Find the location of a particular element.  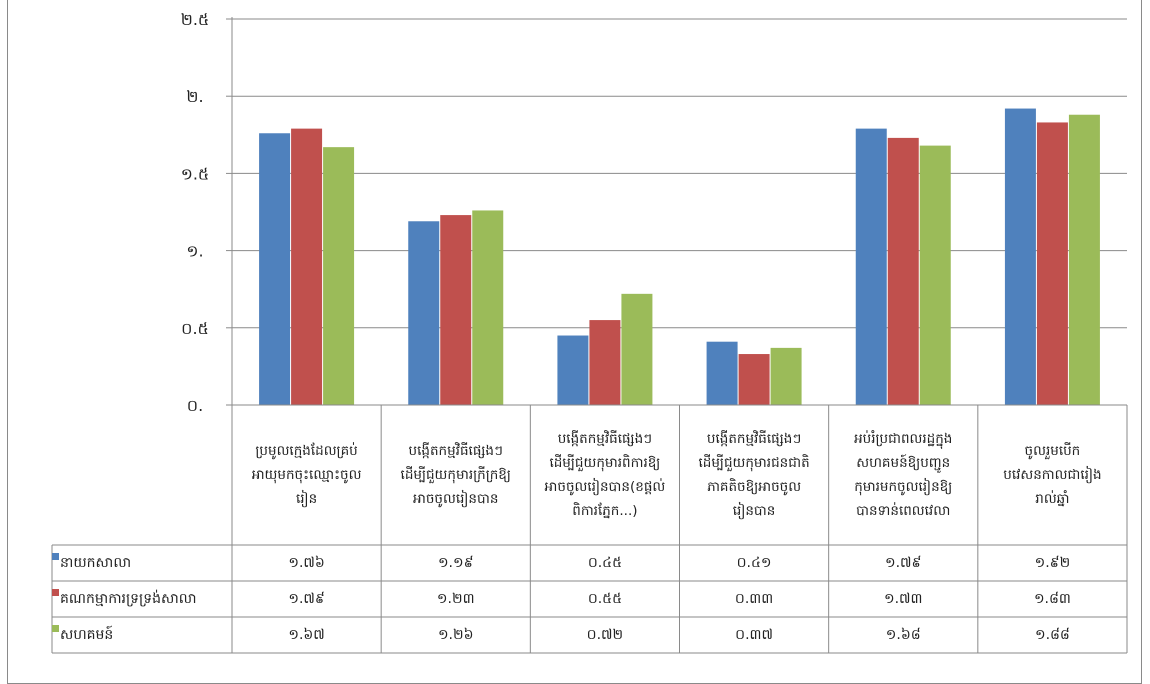

category-label-line: អាចចូលរៀនបាន(ខផ្តល់ is located at coordinates (605, 487).